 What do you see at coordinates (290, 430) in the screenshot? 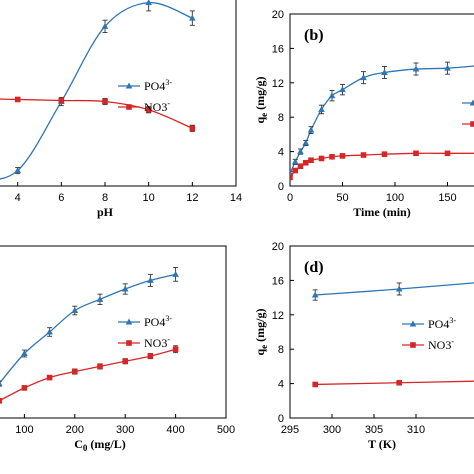
I see `x-tick-label-d: 295` at bounding box center [290, 430].